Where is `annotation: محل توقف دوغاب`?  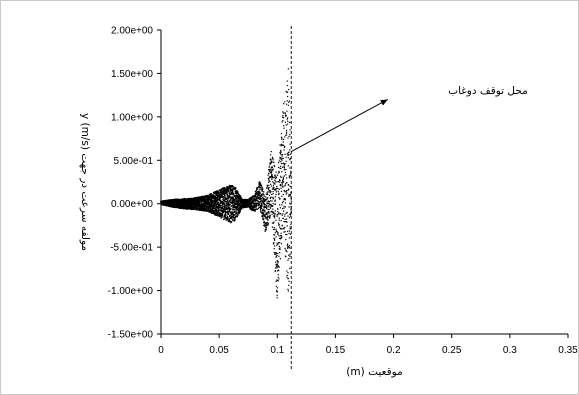
annotation: محل توقف دوغاب is located at coordinates (409, 119).